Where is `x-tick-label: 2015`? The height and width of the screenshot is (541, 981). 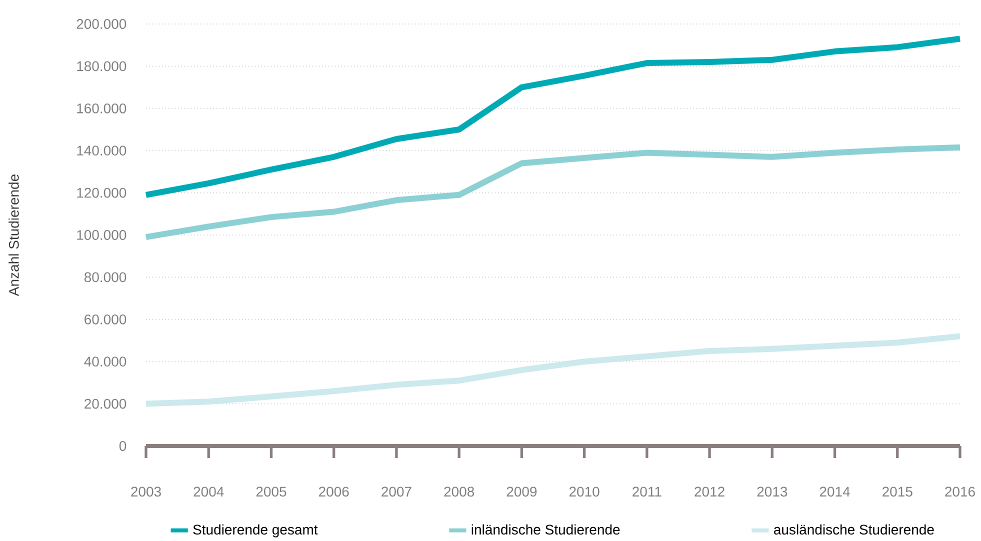 x-tick-label: 2015 is located at coordinates (897, 491).